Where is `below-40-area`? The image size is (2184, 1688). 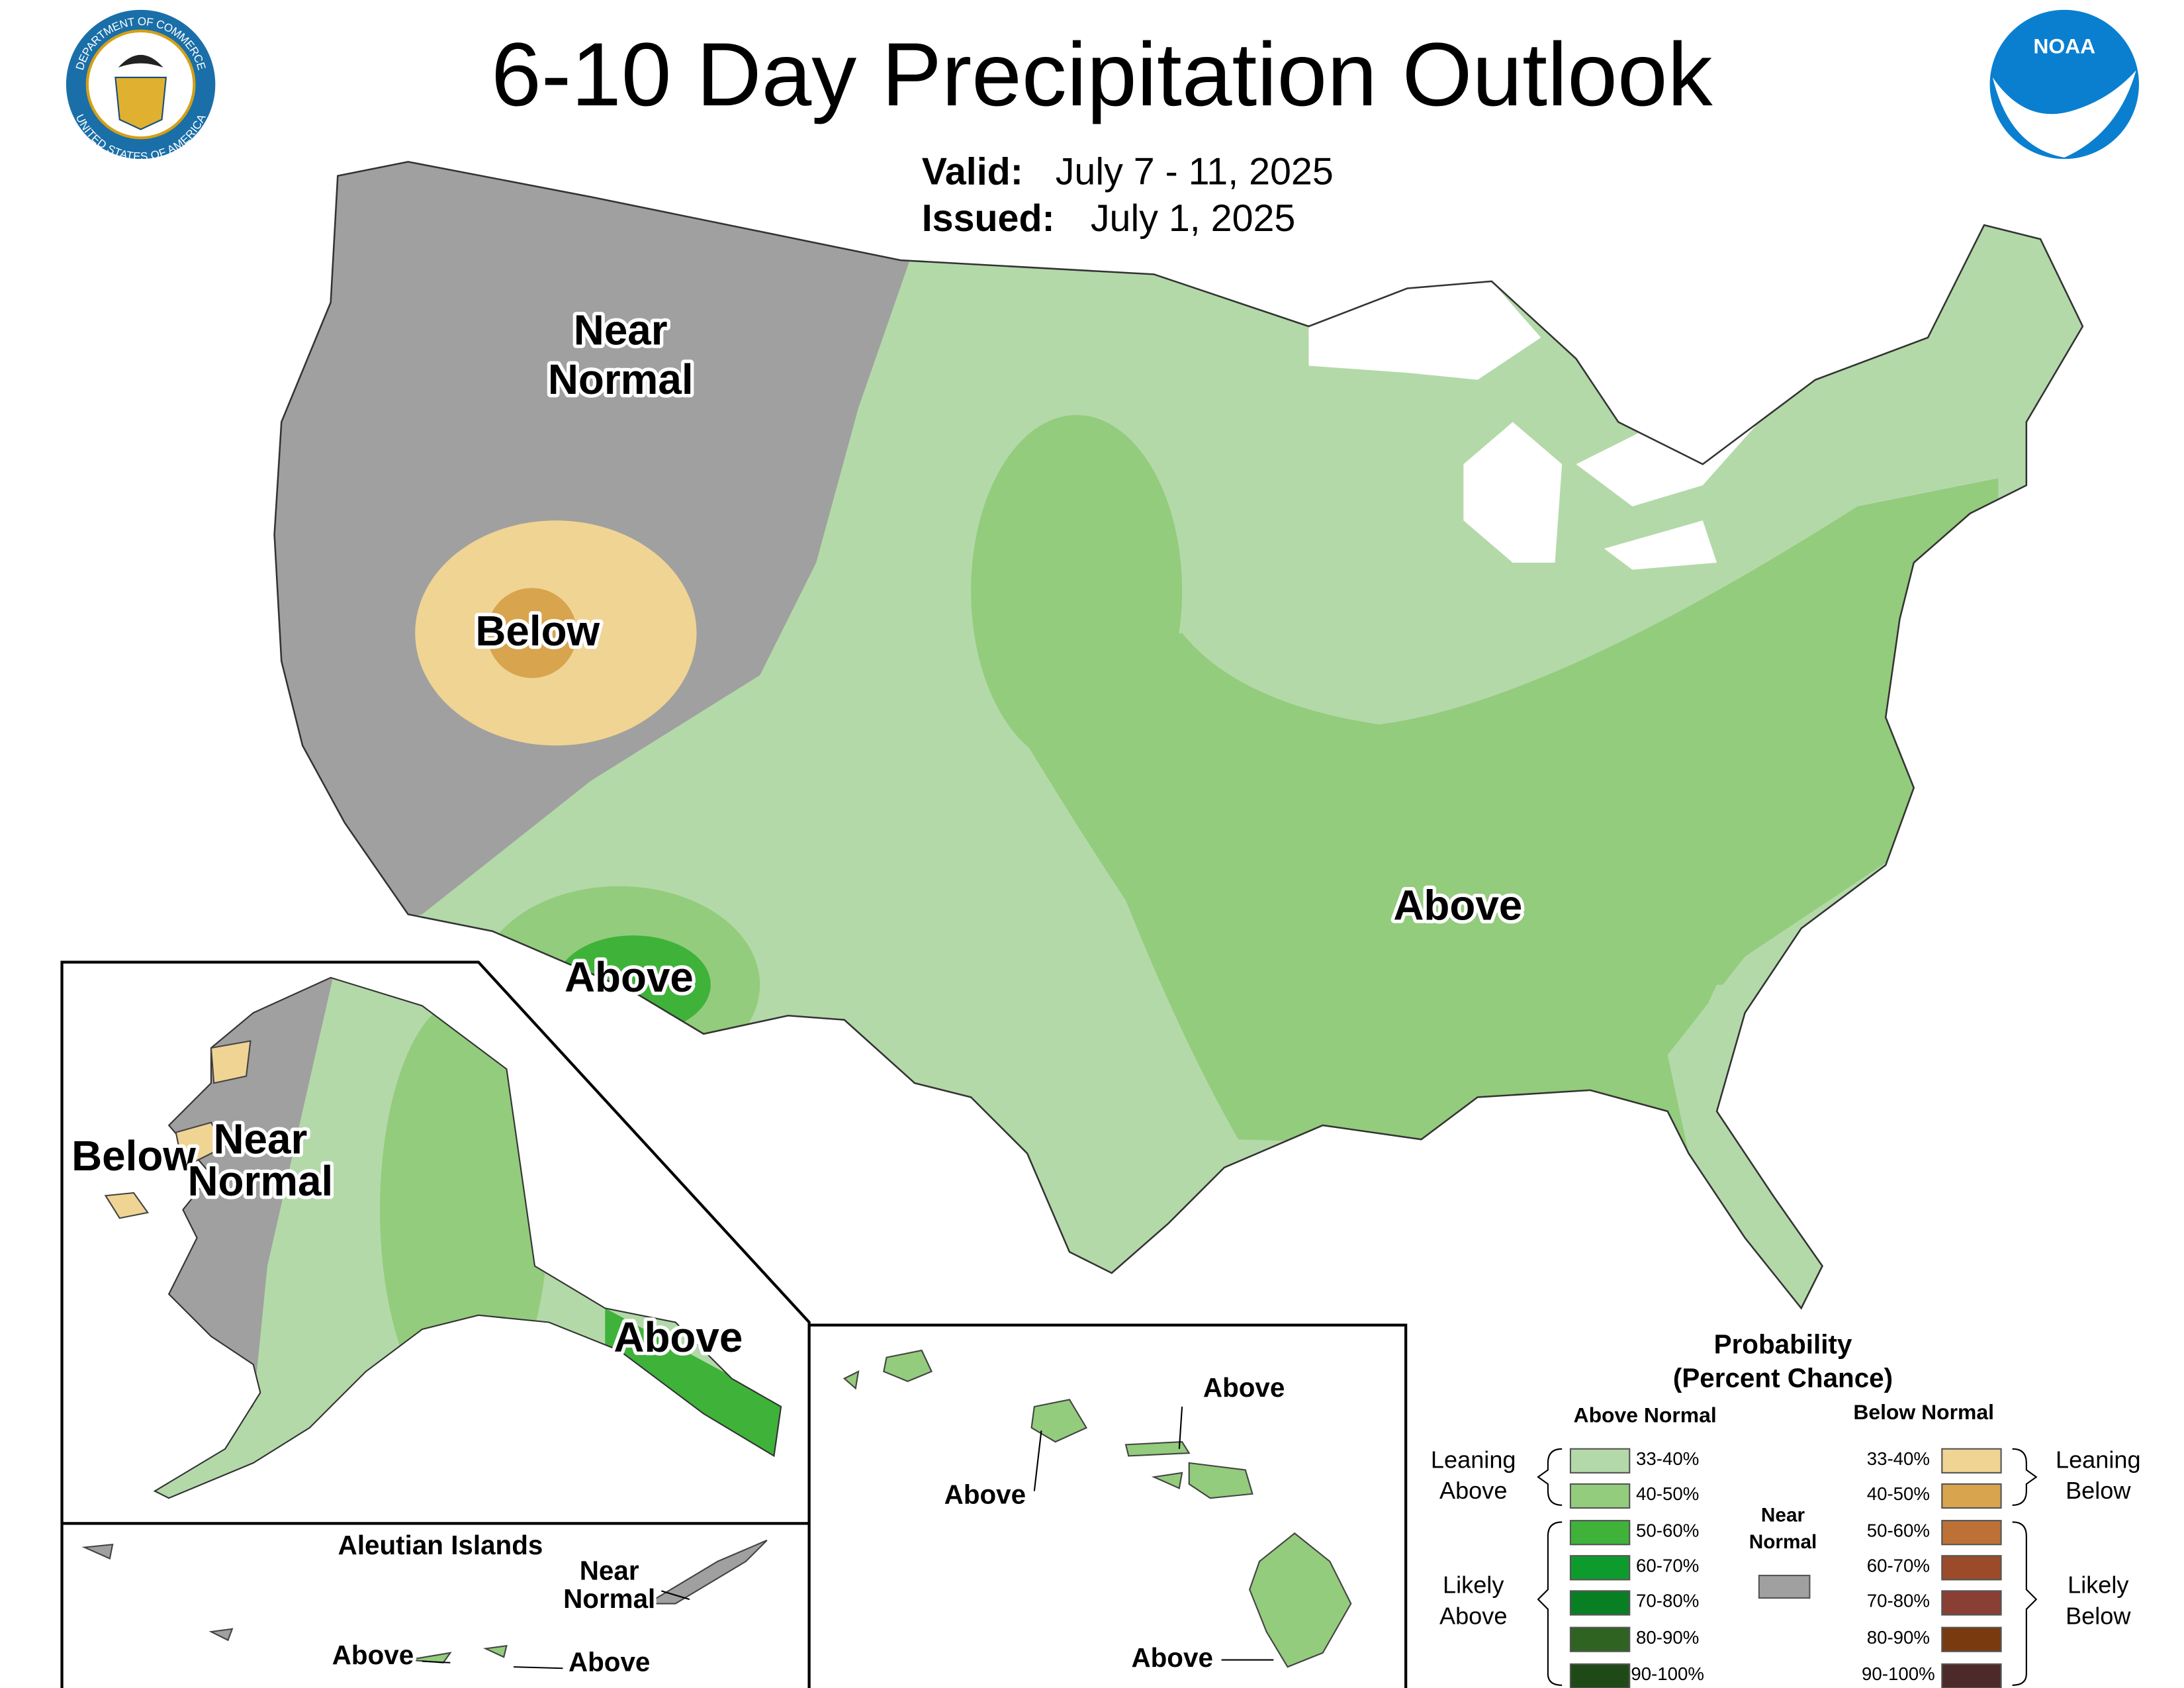
below-40-area is located at coordinates (531, 633).